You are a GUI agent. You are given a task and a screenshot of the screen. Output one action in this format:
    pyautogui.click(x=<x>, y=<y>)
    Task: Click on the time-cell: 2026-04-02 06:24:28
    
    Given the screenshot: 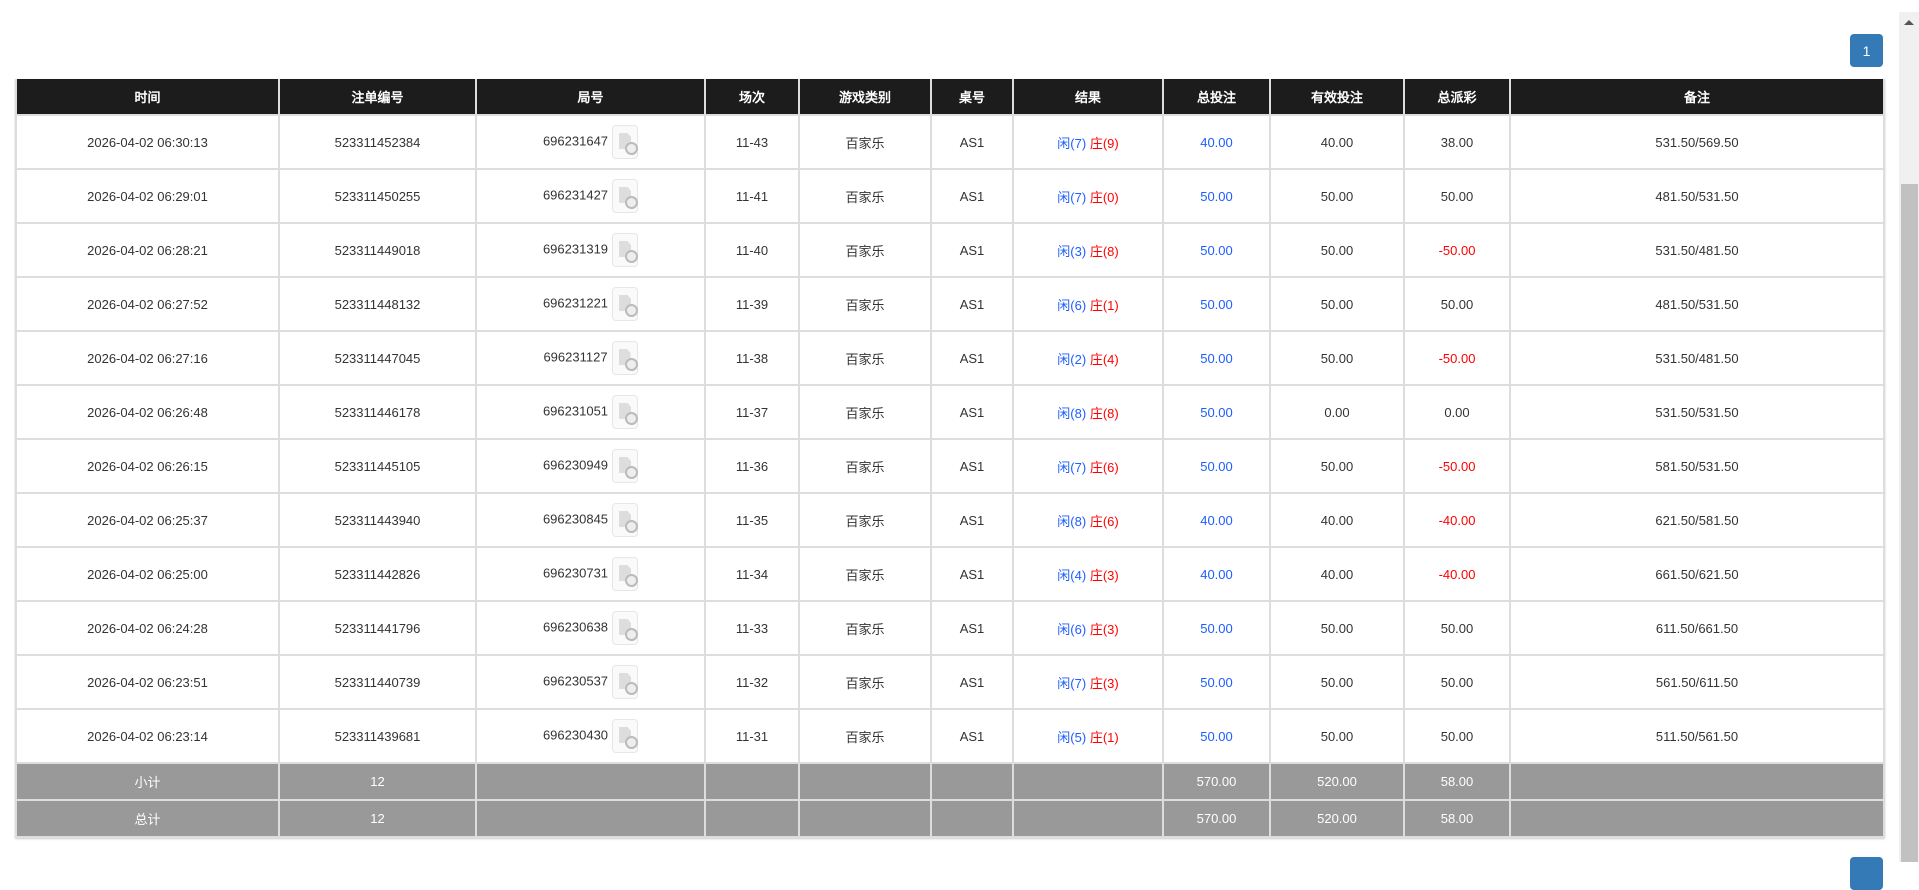 What is the action you would take?
    pyautogui.click(x=147, y=628)
    